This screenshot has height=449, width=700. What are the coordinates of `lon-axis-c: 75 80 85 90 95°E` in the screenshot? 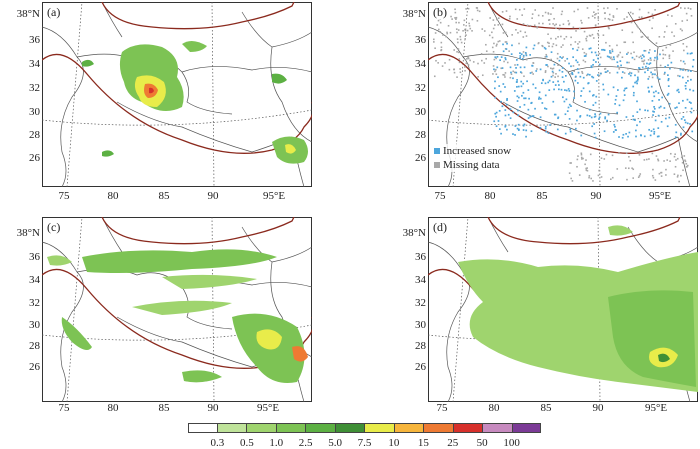 It's located at (165, 409).